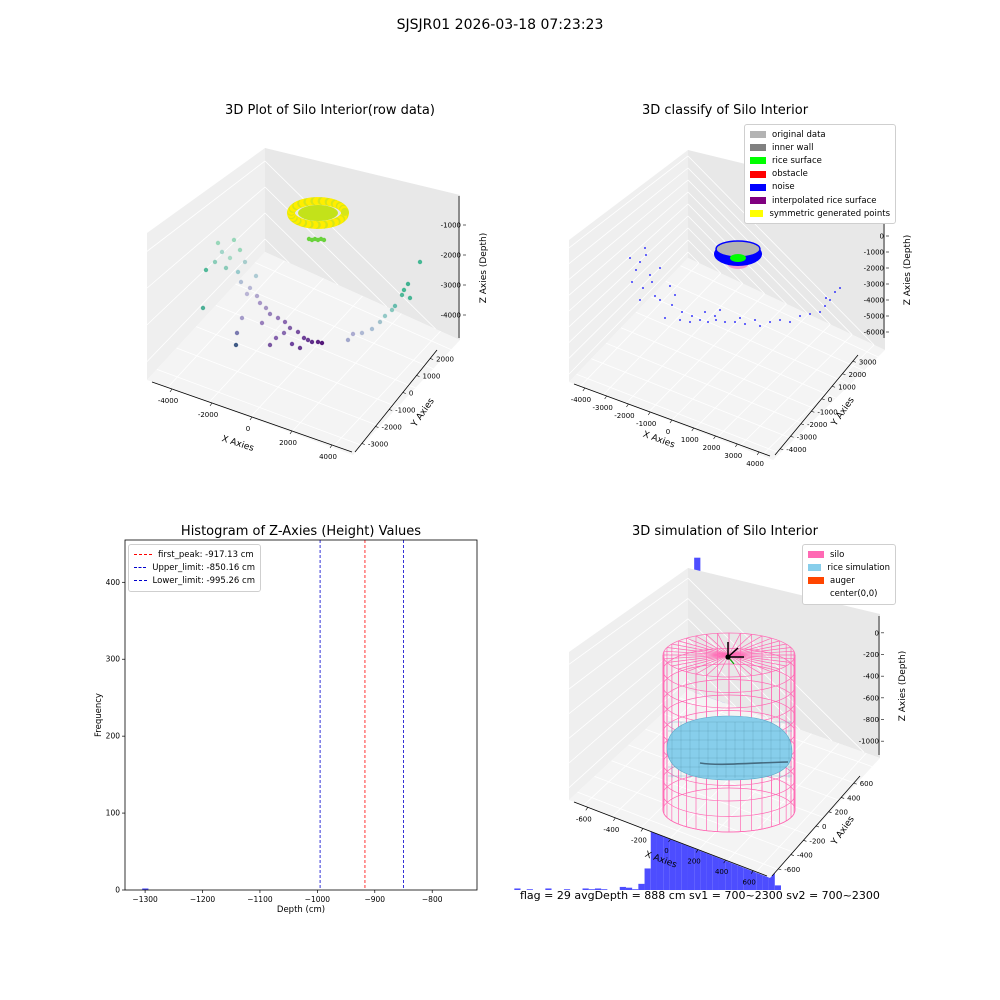 The height and width of the screenshot is (1000, 1000). Describe the element at coordinates (784, 663) in the screenshot. I see `simulation-pane-side` at that location.